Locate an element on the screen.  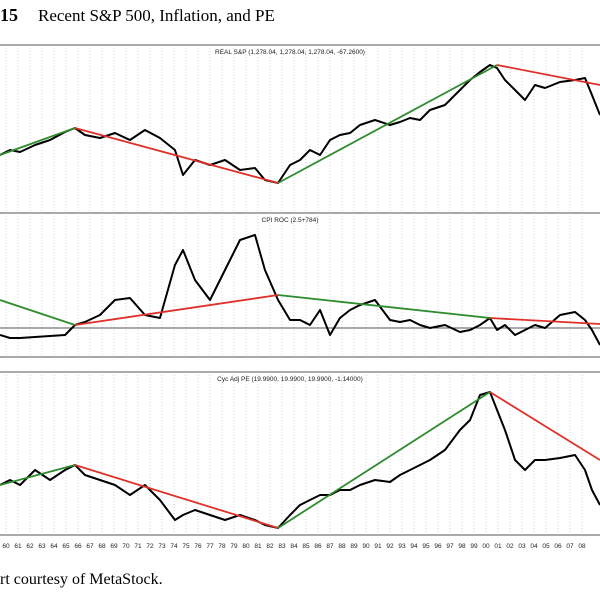
x-tick-label: 82 is located at coordinates (270, 546).